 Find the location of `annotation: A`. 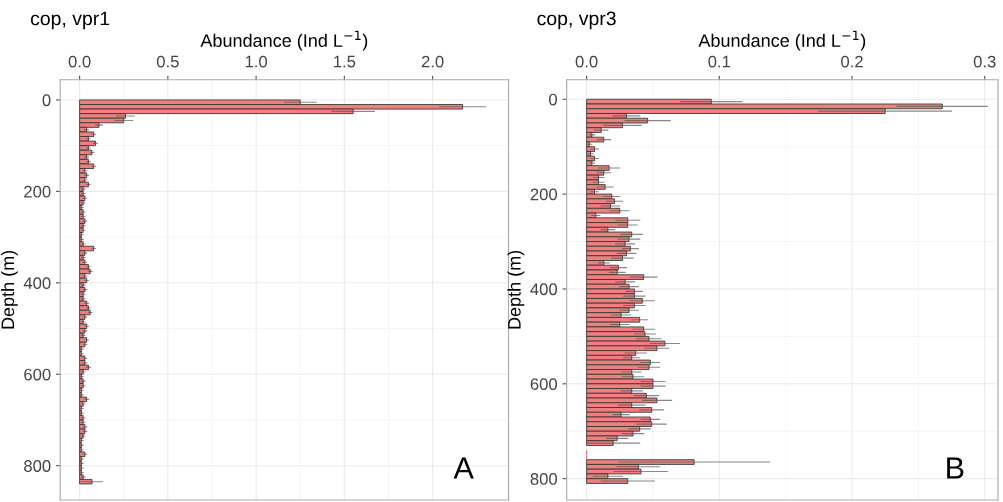

annotation: A is located at coordinates (463, 468).